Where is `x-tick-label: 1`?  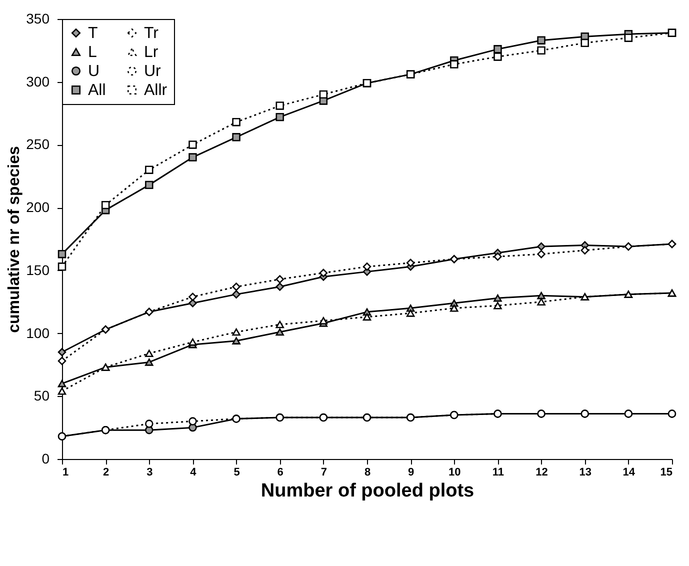 x-tick-label: 1 is located at coordinates (65, 472).